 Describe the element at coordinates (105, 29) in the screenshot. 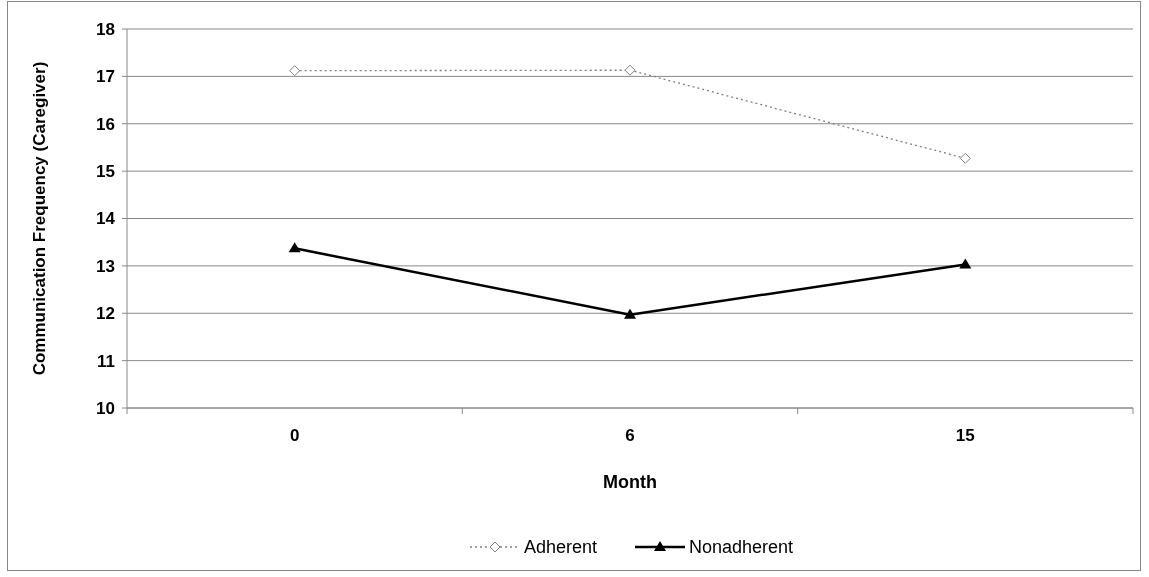

I see `y-tick-label: 18` at that location.